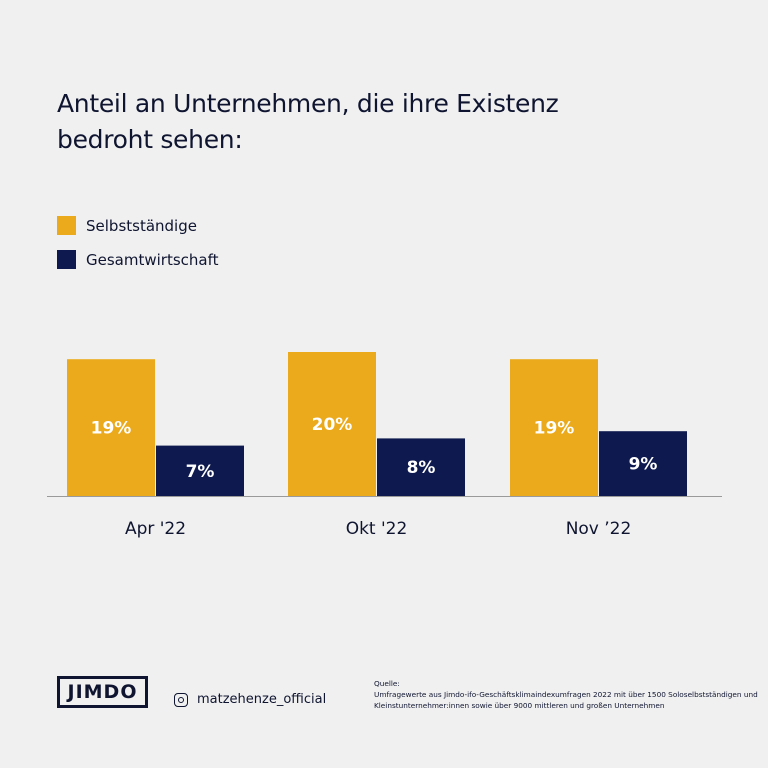  What do you see at coordinates (377, 529) in the screenshot?
I see `x-tick-label: Okt '22` at bounding box center [377, 529].